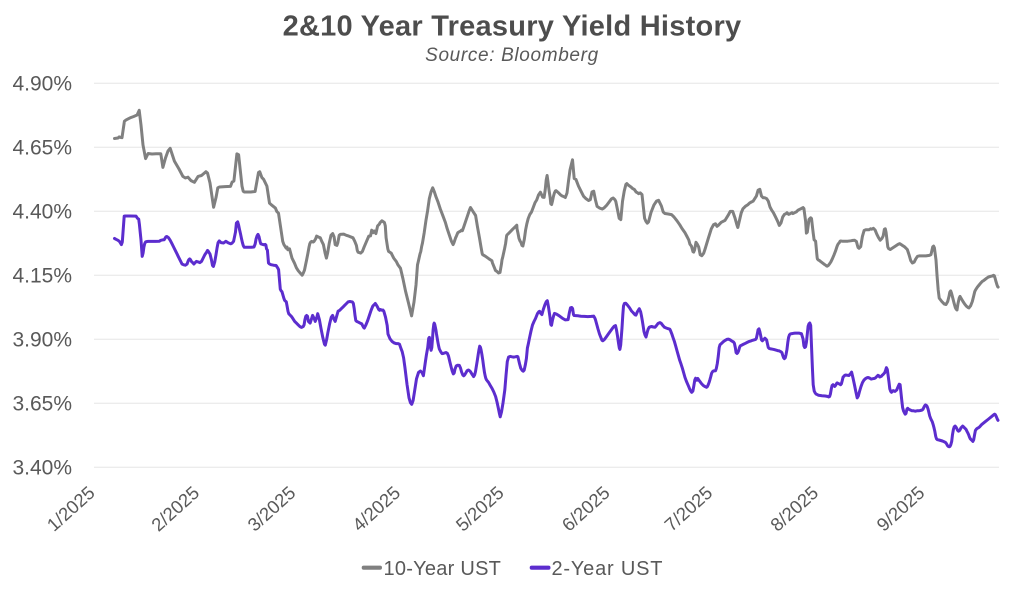  Describe the element at coordinates (42, 404) in the screenshot. I see `svg-text: 3.65%` at that location.